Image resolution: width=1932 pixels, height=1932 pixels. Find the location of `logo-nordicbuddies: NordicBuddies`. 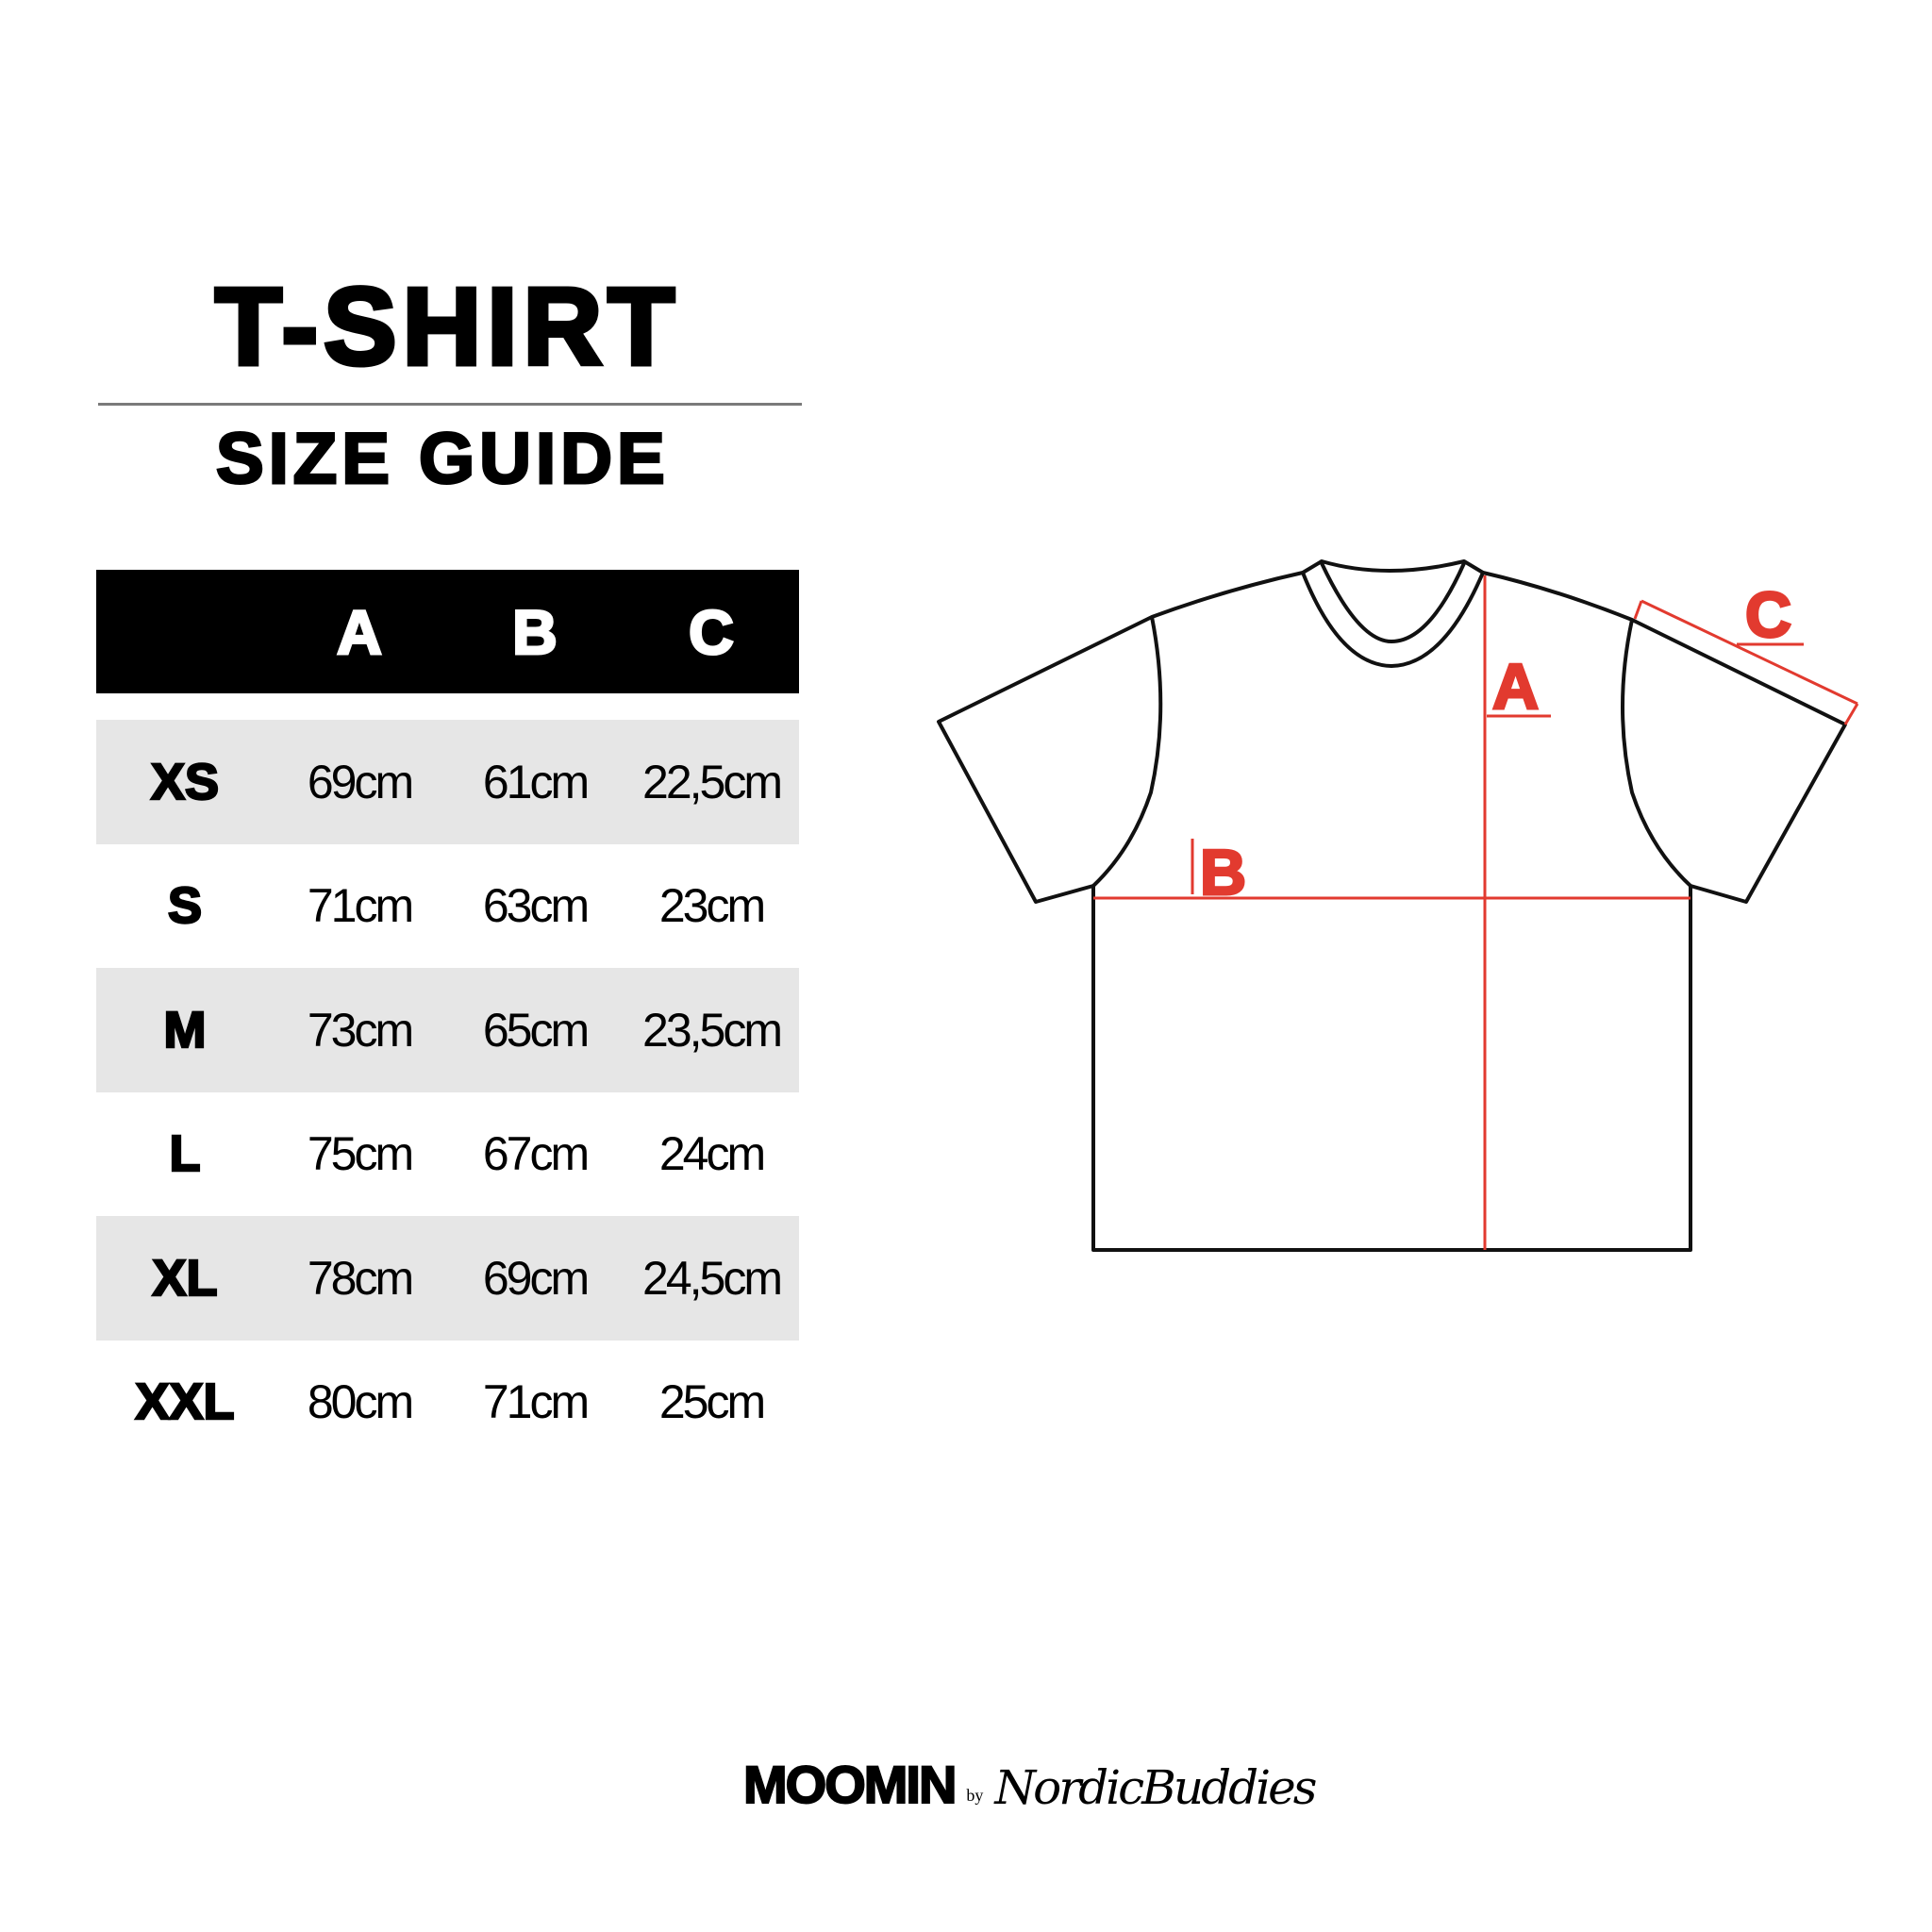

logo-nordicbuddies: NordicBuddies is located at coordinates (1155, 1787).